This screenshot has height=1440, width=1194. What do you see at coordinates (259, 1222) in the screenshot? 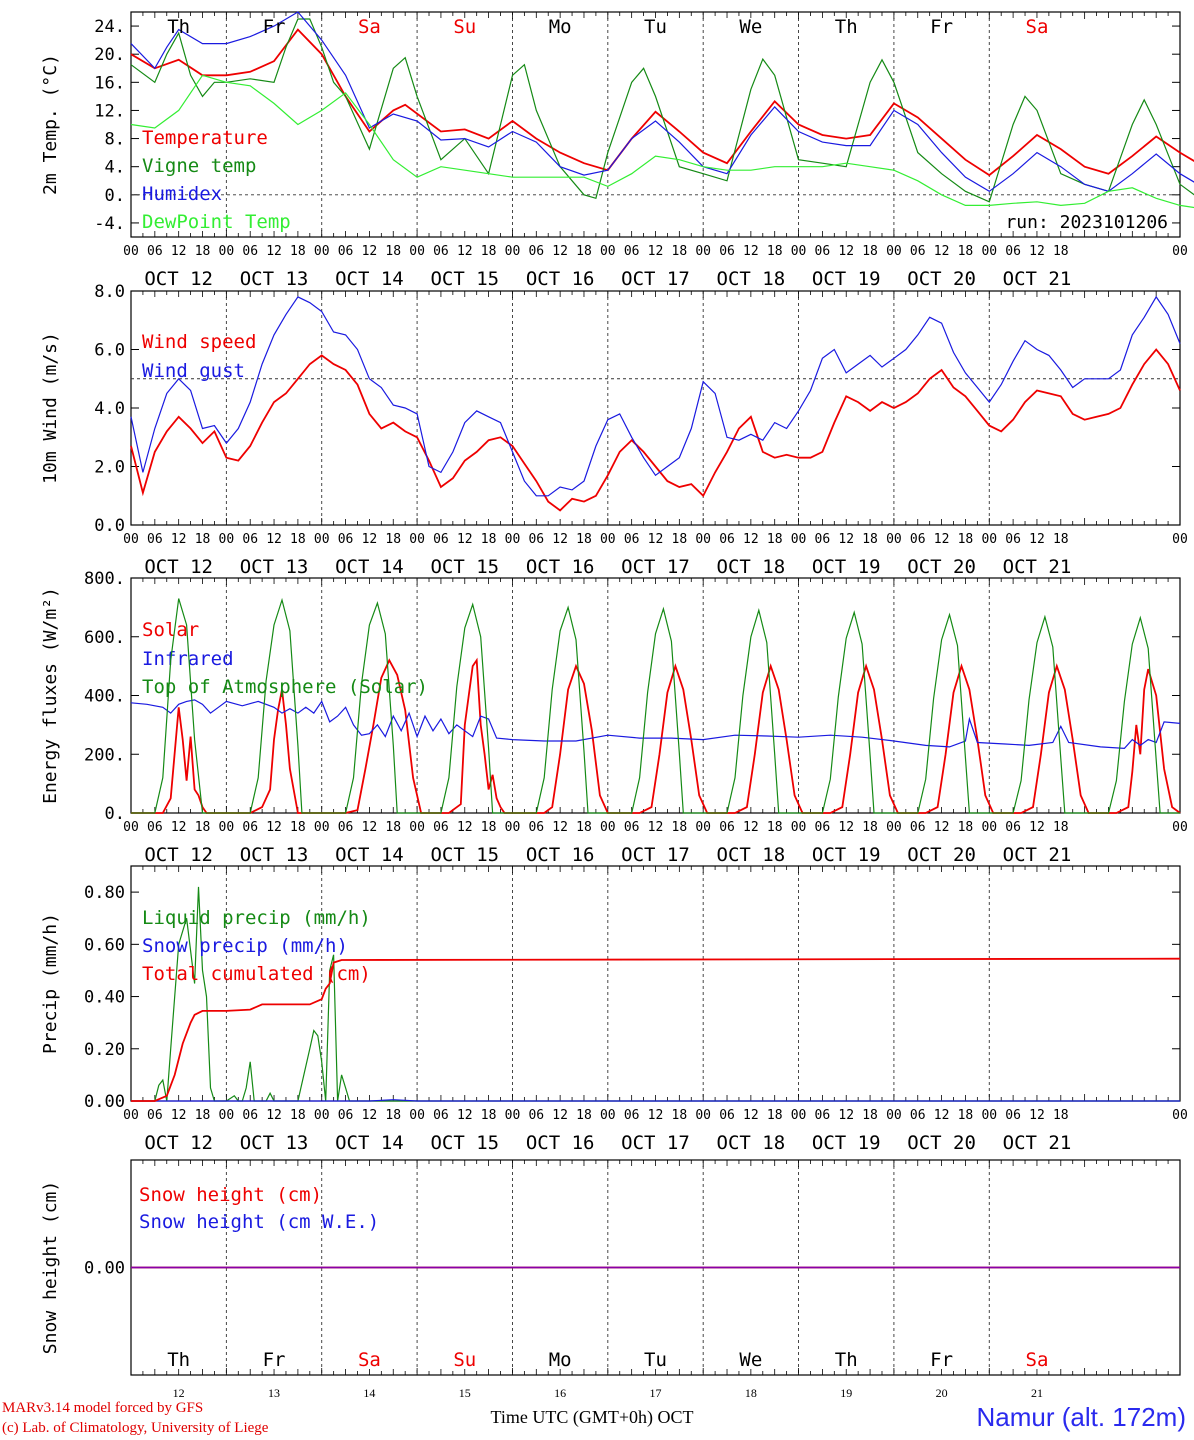
I see `legend-entry: Snow height (cm W.E.)` at bounding box center [259, 1222].